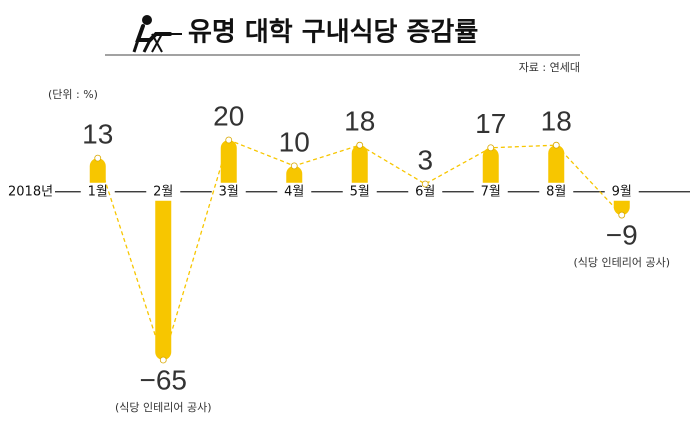 The height and width of the screenshot is (421, 694). I want to click on x-tick-label: 2월, so click(163, 191).